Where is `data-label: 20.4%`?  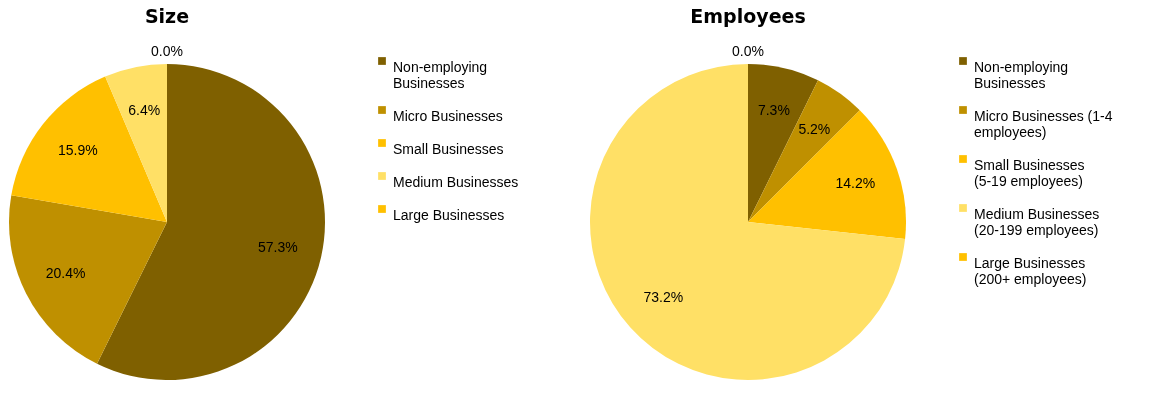 data-label: 20.4% is located at coordinates (65, 272).